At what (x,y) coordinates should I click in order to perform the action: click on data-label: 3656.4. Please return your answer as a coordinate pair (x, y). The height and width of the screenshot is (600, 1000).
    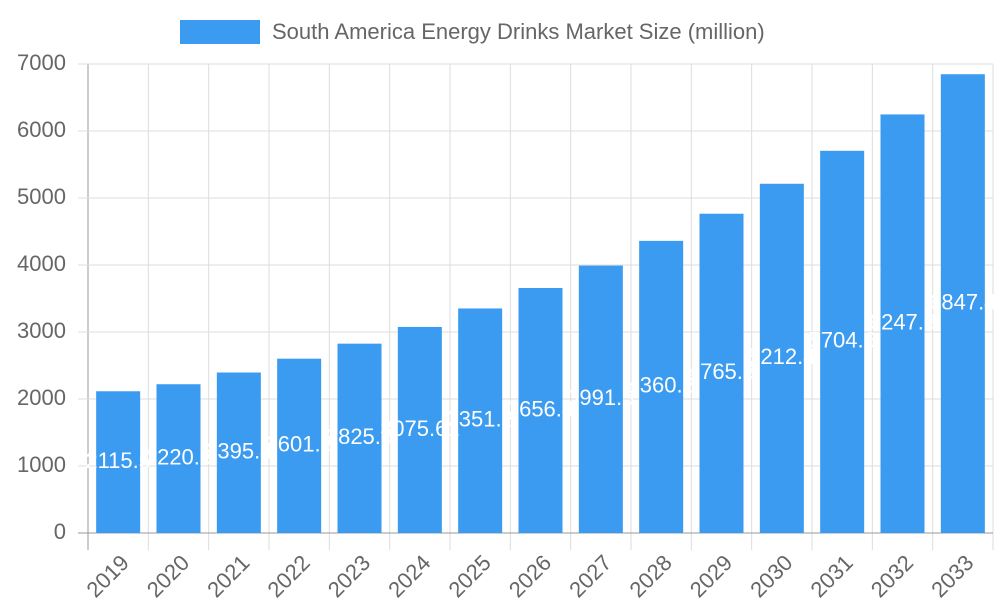
    Looking at the image, I should click on (540, 408).